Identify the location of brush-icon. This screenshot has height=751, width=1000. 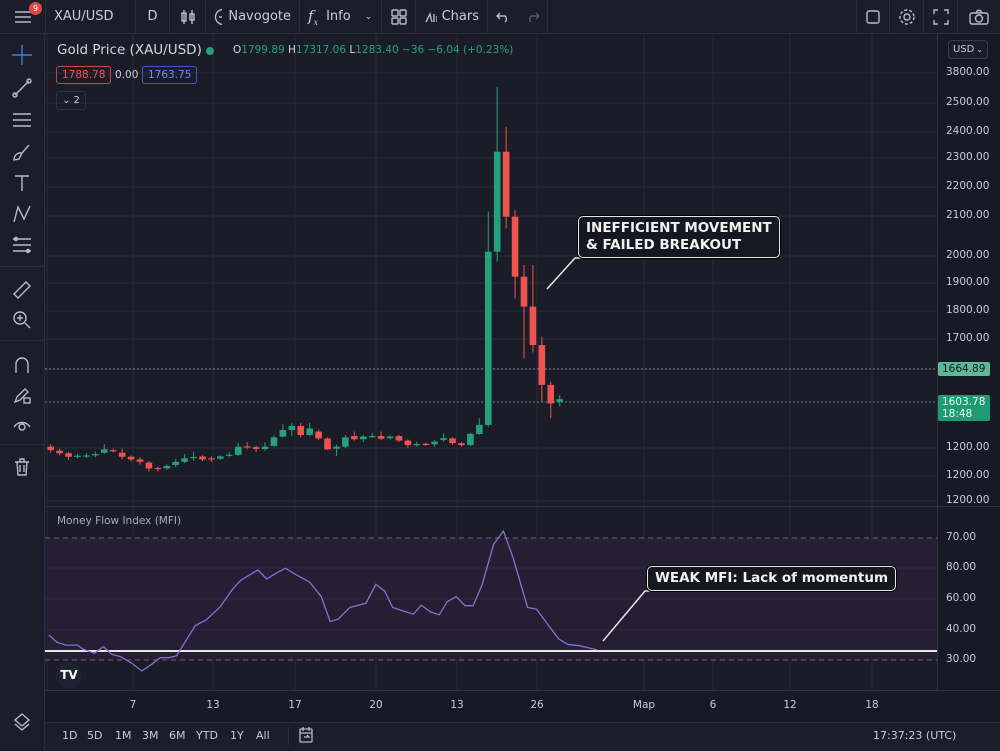
(21, 152).